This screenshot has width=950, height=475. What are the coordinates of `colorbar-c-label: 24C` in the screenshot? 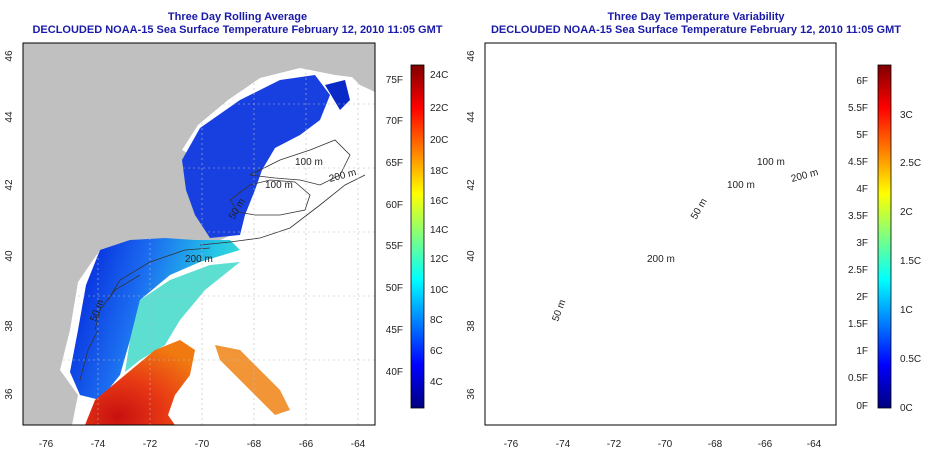 It's located at (439, 75).